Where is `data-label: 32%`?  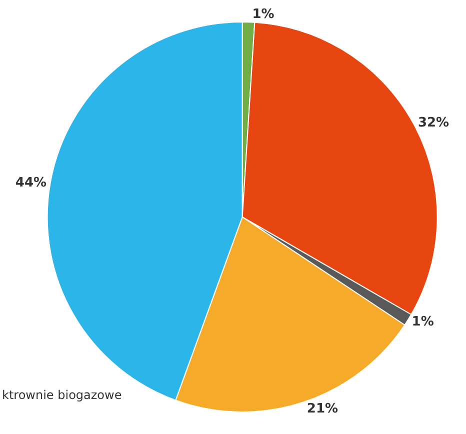 data-label: 32% is located at coordinates (434, 123).